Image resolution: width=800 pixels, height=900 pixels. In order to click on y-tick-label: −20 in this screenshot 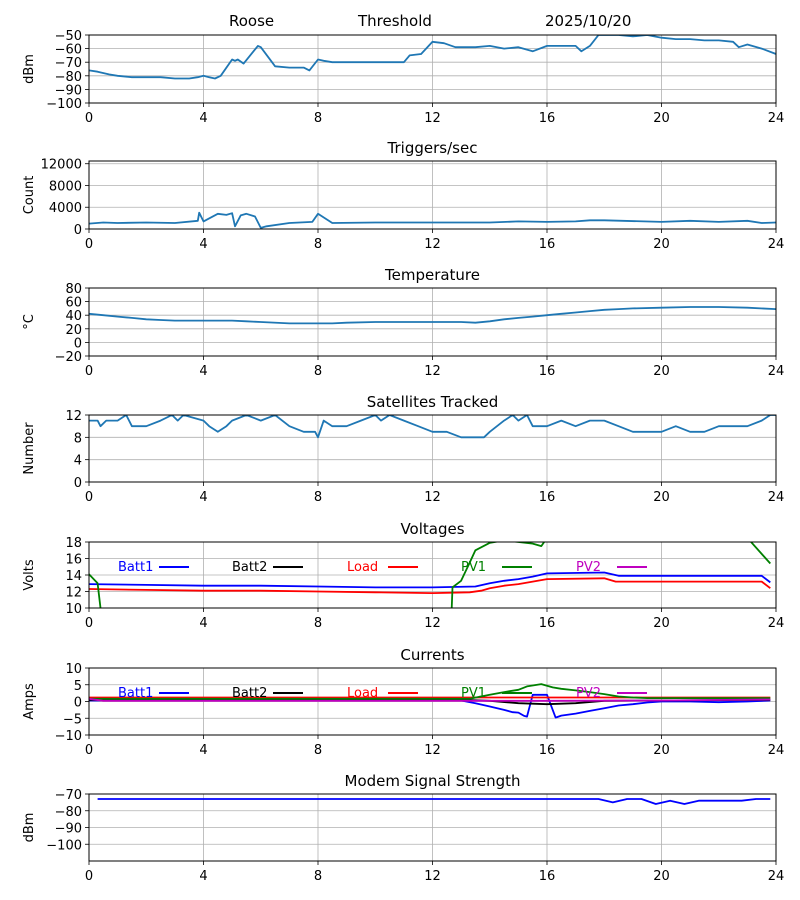, I will do `click(68, 357)`.